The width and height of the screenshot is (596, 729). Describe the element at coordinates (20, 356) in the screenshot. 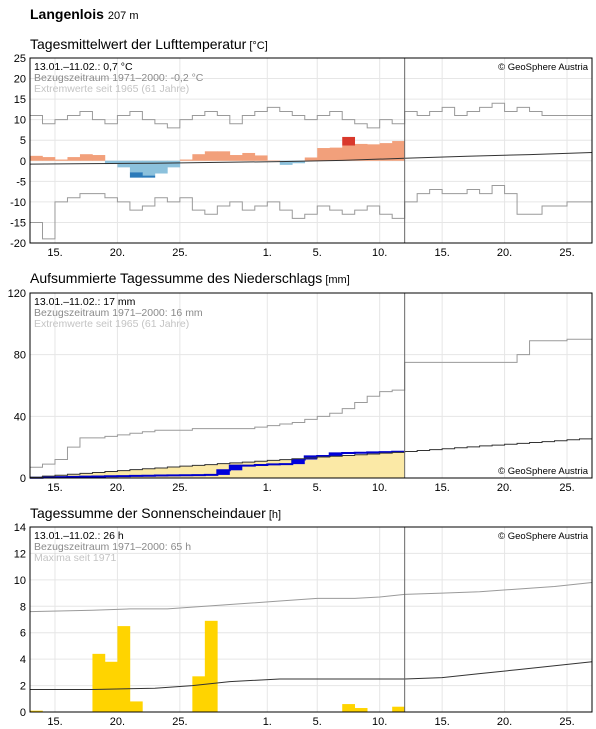

I see `precipitation-ytick-label: 80` at that location.